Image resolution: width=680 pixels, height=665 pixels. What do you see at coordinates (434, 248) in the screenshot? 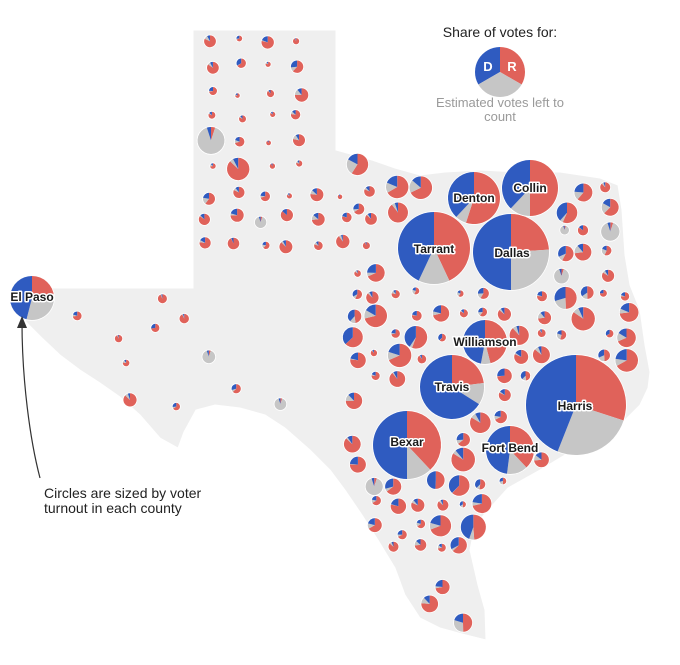
I see `county-pie-tarrant` at bounding box center [434, 248].